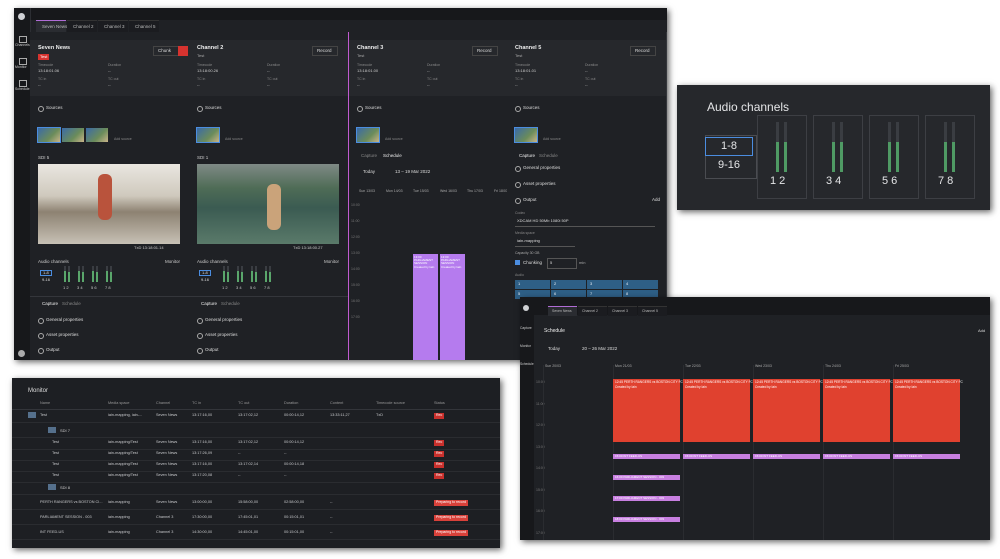 The height and width of the screenshot is (559, 1000). Describe the element at coordinates (183, 51) in the screenshot. I see `record-button` at that location.